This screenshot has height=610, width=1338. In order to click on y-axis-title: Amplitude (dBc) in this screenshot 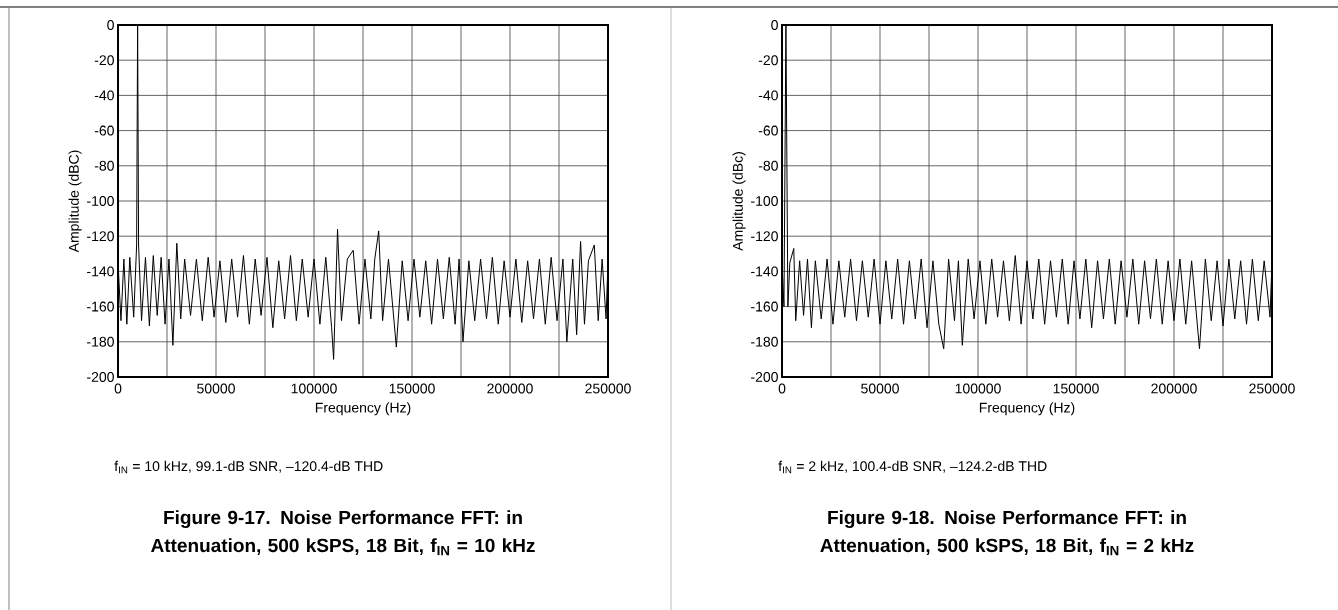, I will do `click(739, 201)`.